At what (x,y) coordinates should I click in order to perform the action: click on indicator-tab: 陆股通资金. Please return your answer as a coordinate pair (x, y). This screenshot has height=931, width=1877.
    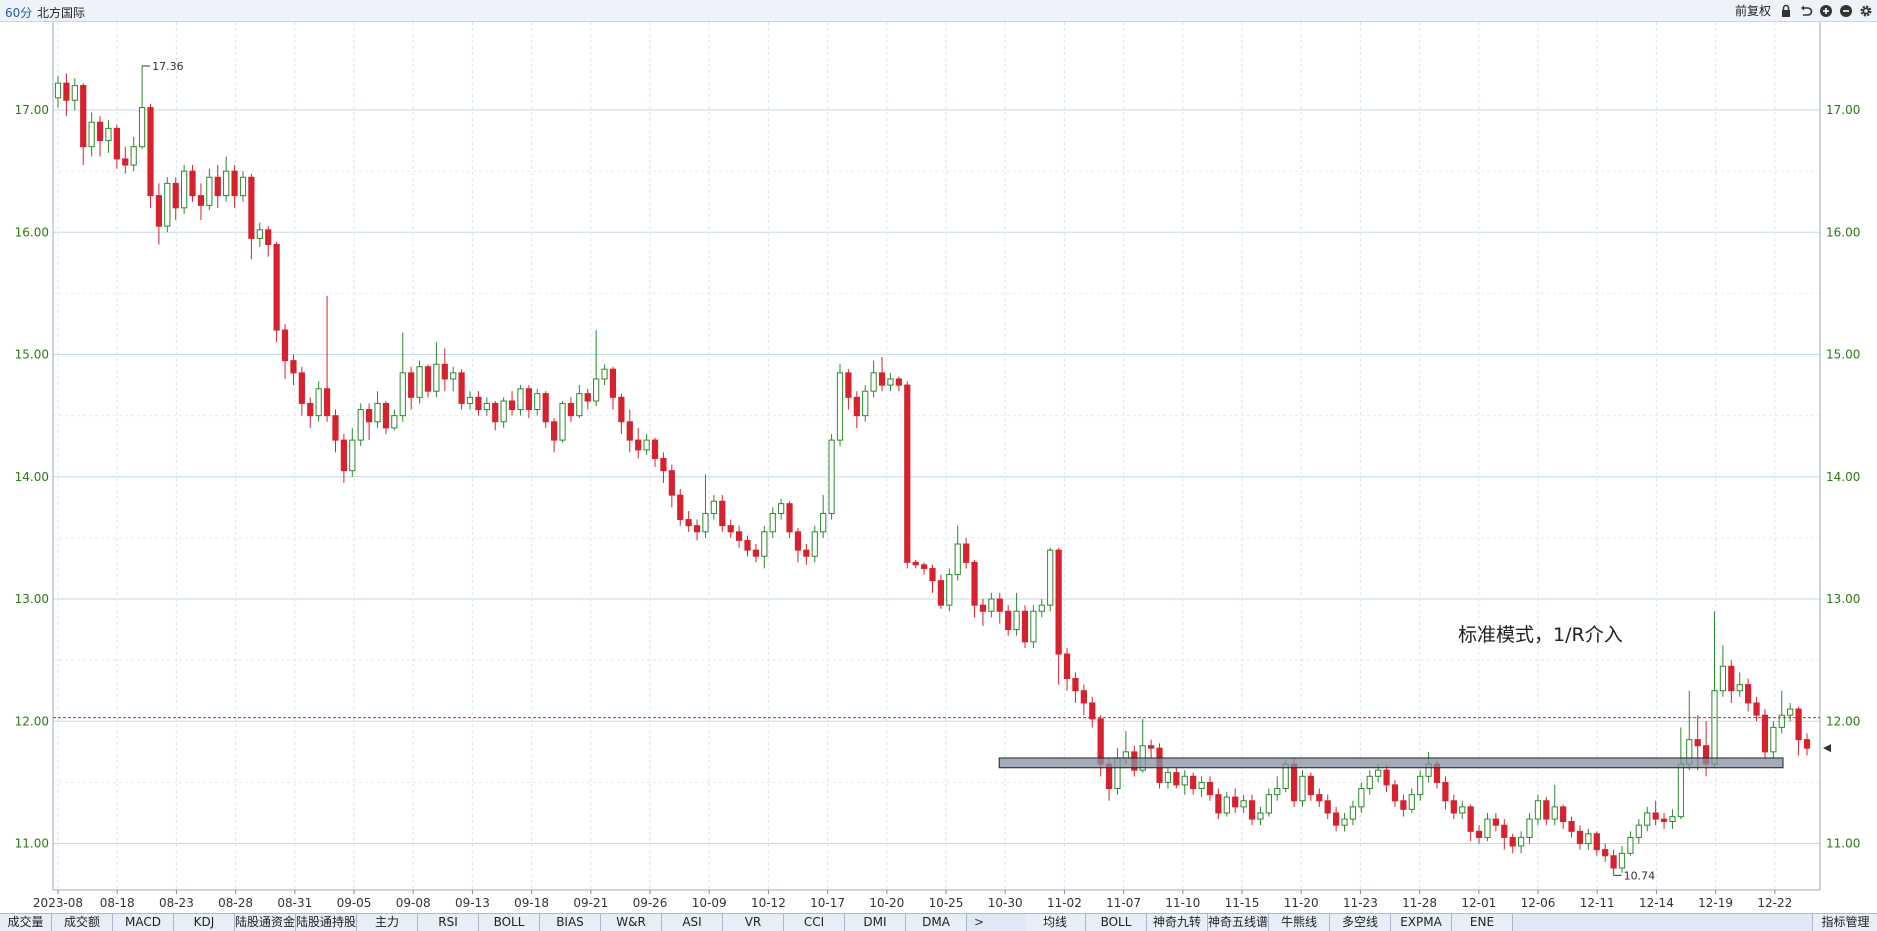
    Looking at the image, I should click on (265, 922).